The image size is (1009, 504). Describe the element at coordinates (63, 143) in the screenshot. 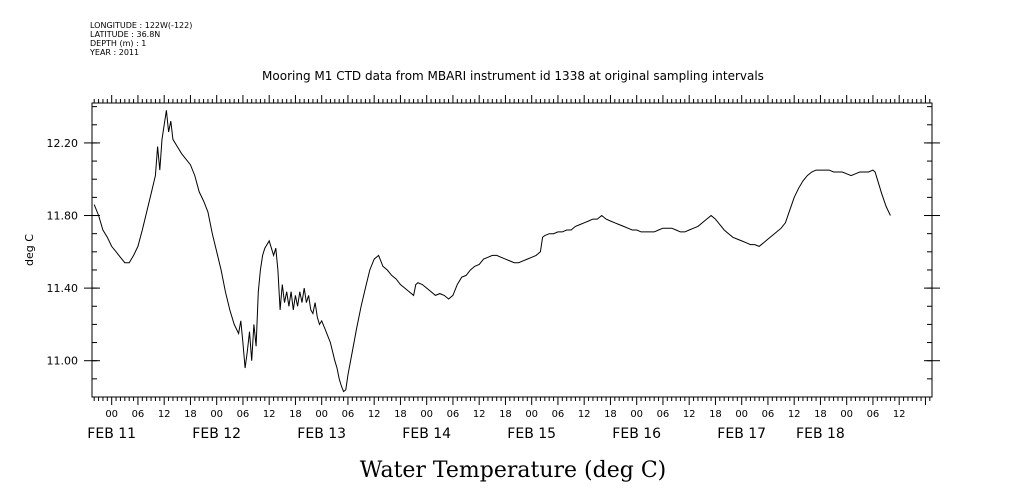

I see `y-tick-label: 12.20` at that location.